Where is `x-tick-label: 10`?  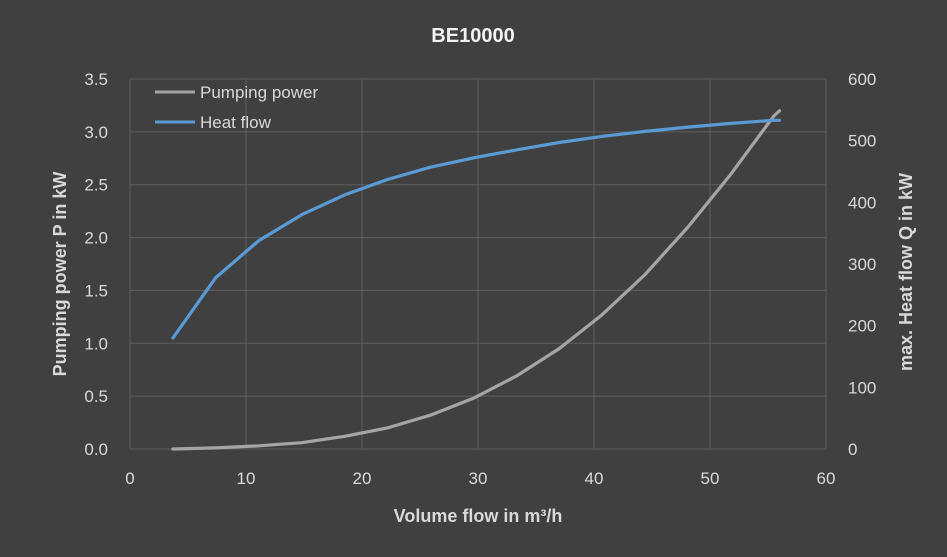 x-tick-label: 10 is located at coordinates (246, 478).